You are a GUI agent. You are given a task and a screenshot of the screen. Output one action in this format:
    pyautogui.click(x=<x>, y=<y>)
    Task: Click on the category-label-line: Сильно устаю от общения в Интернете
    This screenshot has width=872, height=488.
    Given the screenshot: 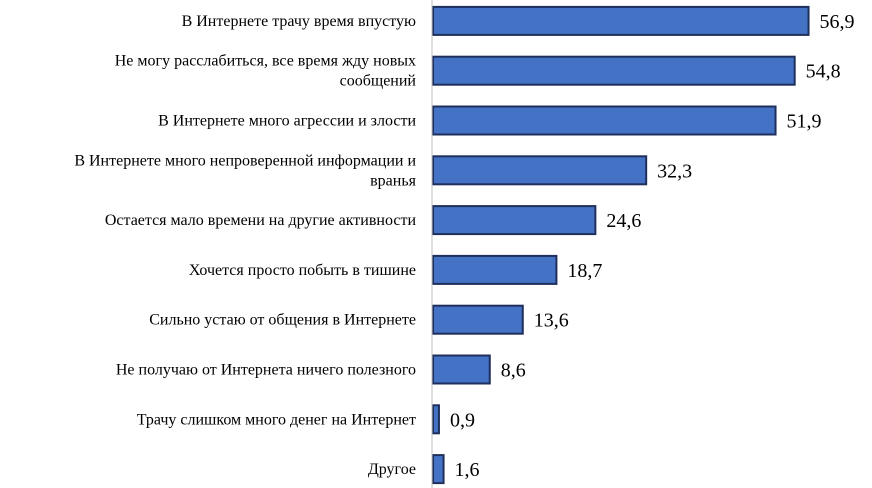 What is the action you would take?
    pyautogui.click(x=282, y=320)
    